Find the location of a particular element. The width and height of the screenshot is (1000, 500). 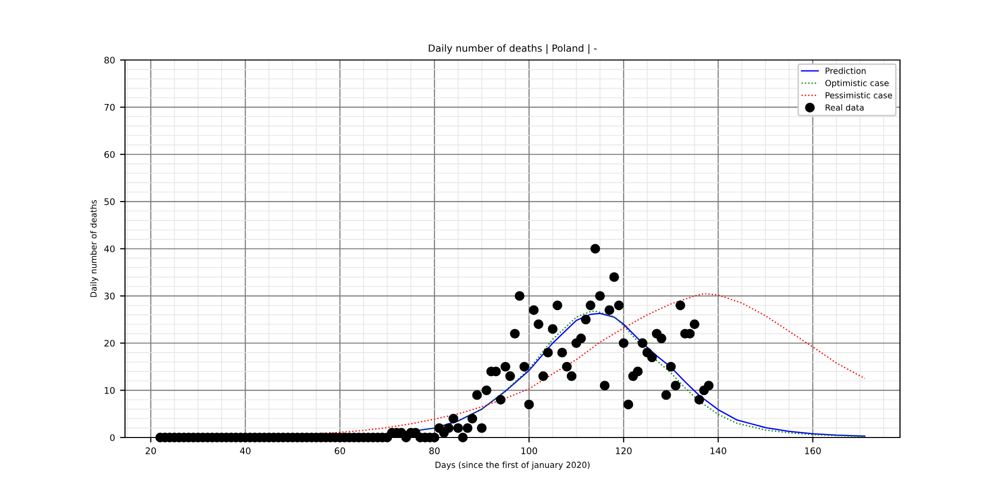

legend-label: Real data is located at coordinates (845, 107).